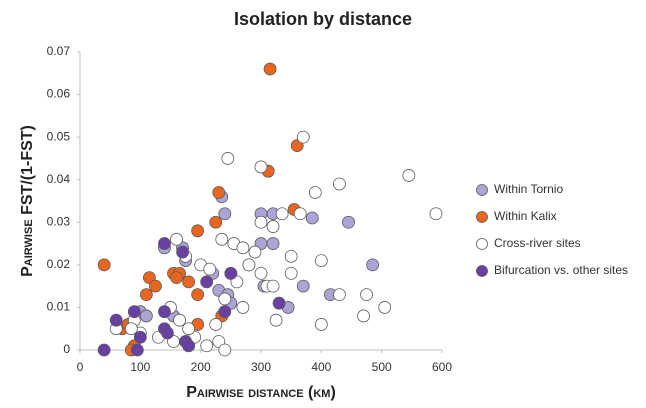 The image size is (646, 408). Describe the element at coordinates (321, 367) in the screenshot. I see `x-tick-label: 400` at that location.